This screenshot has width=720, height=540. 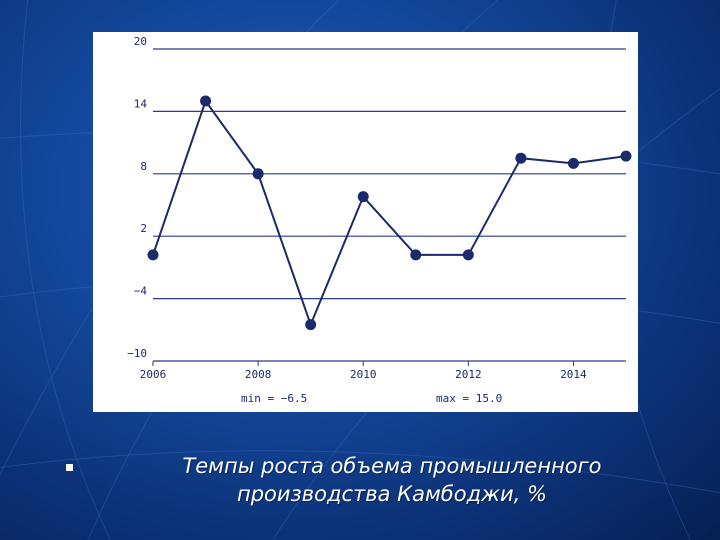 I want to click on caption-line-2: производства Камбоджи, %, so click(x=392, y=494).